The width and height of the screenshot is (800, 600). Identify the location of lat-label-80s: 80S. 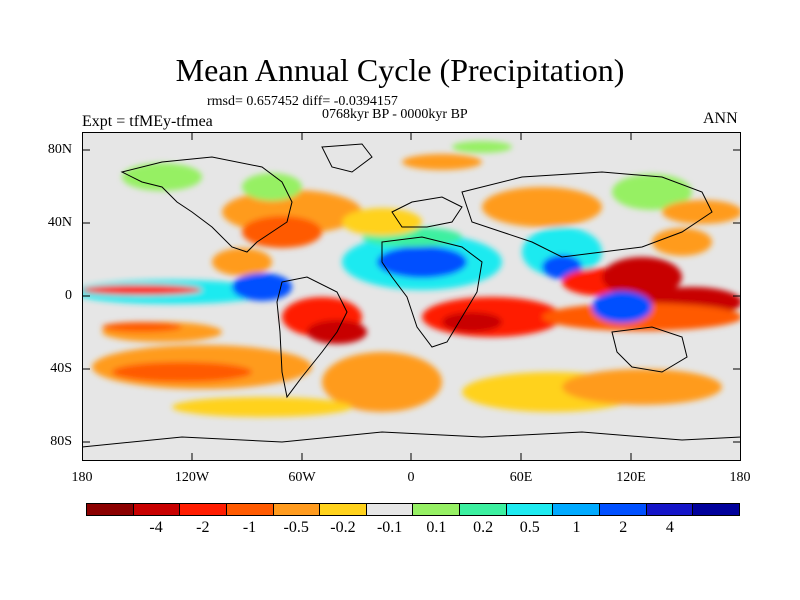
(61, 441).